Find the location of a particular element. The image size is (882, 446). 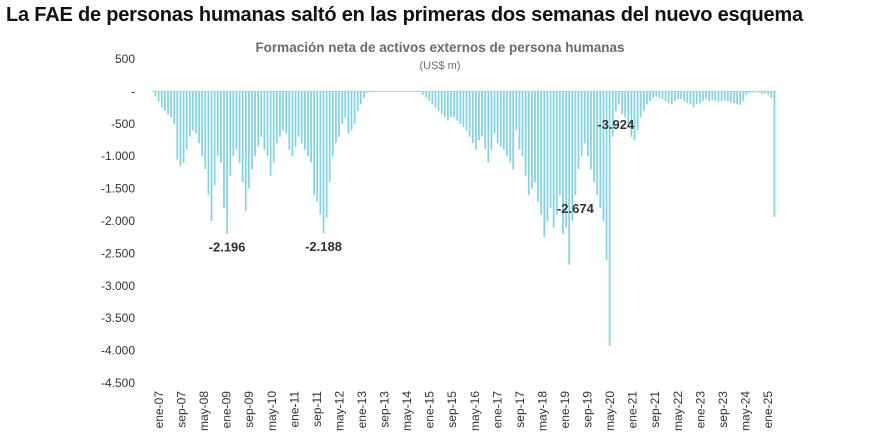

y-tick-label: -4.000 is located at coordinates (118, 351).